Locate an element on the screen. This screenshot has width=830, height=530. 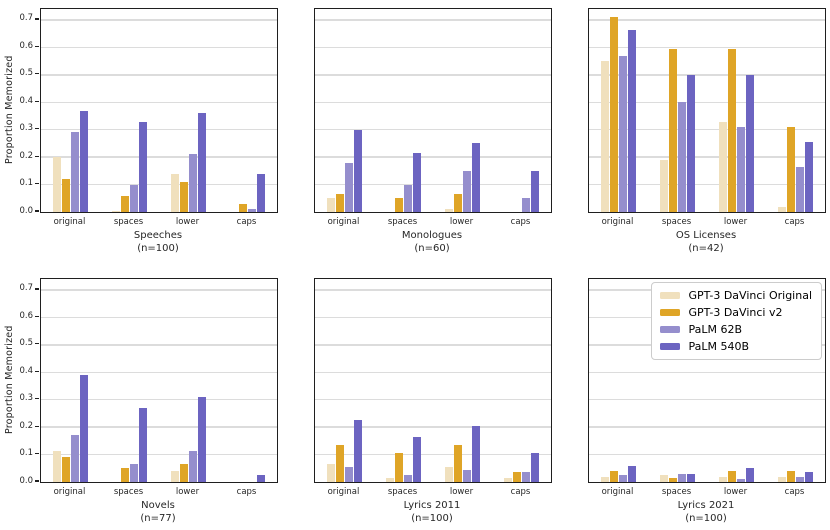
plot-area-speeches is located at coordinates (159, 110).